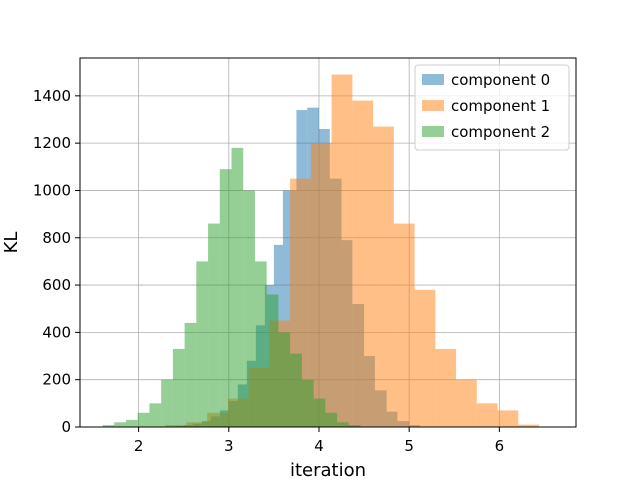 The height and width of the screenshot is (480, 640). What do you see at coordinates (52, 143) in the screenshot?
I see `y-tick-label: 1200` at bounding box center [52, 143].